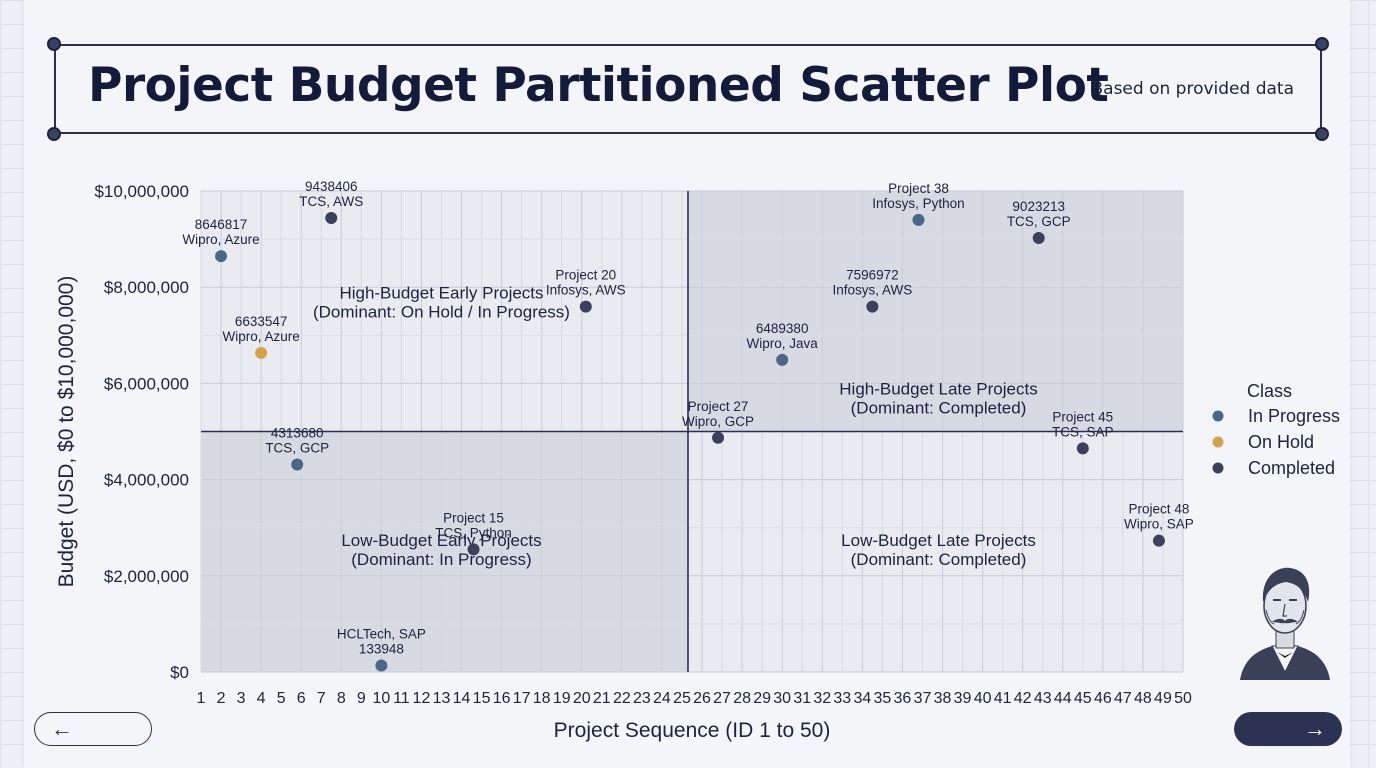  Describe the element at coordinates (62, 728) in the screenshot. I see `arrow-left-icon: ←` at that location.